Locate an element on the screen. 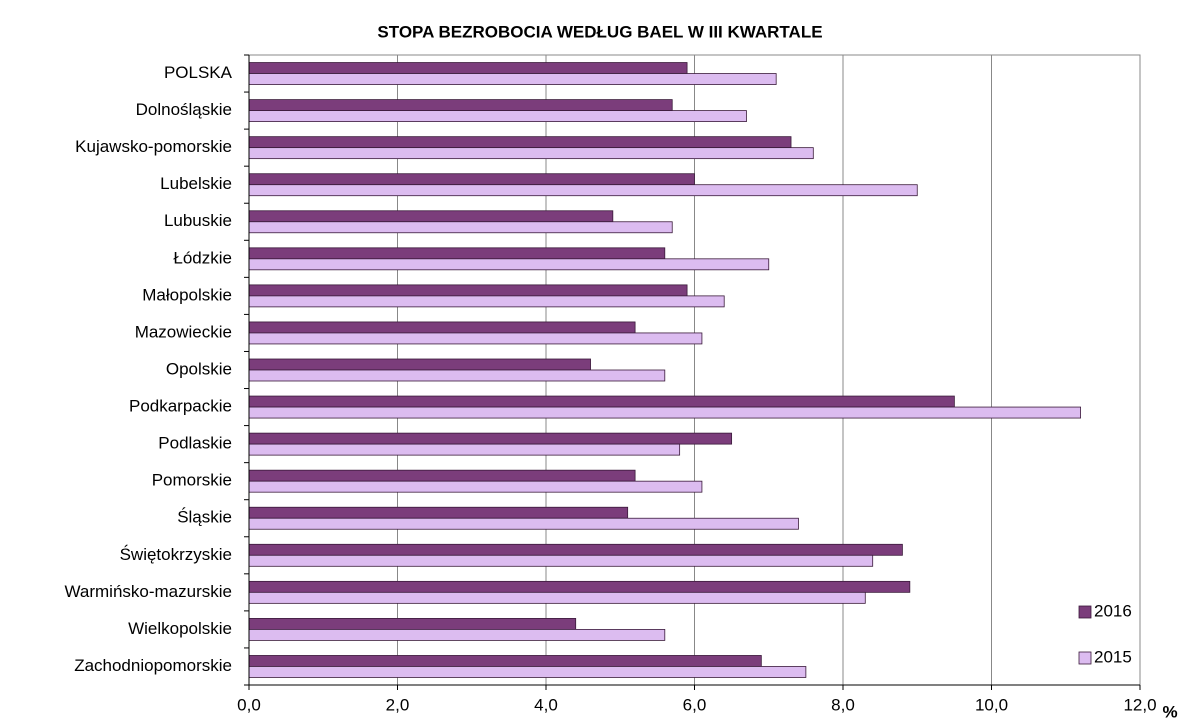 This screenshot has width=1187, height=726. y-tick-label: Warmińsko-mazurskie is located at coordinates (148, 591).